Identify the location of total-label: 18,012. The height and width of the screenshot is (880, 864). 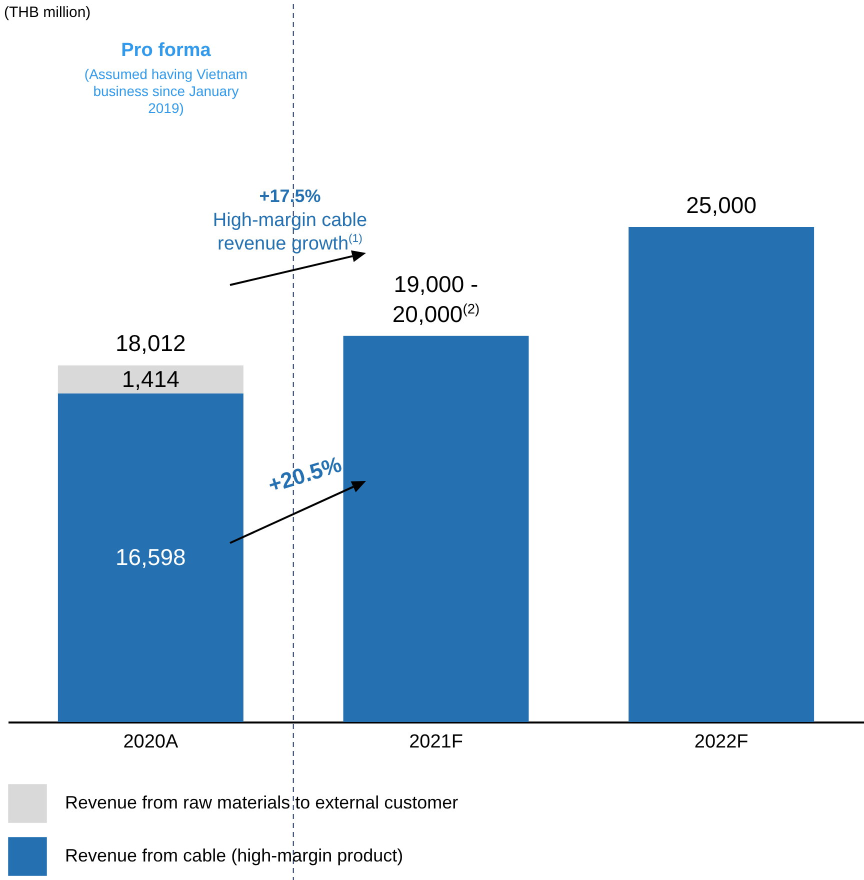
(150, 344).